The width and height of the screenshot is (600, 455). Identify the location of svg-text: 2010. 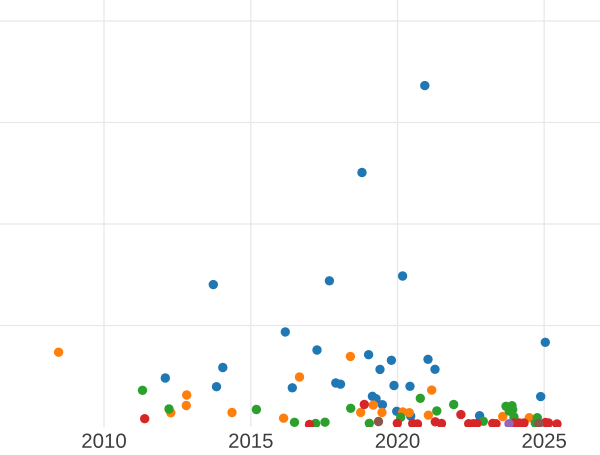
(103, 440).